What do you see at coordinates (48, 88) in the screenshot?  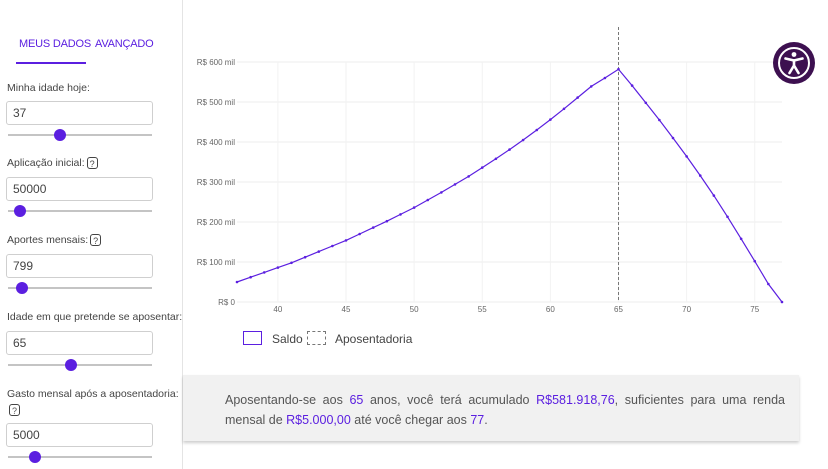 I see `age-label: Minha idade hoje:` at bounding box center [48, 88].